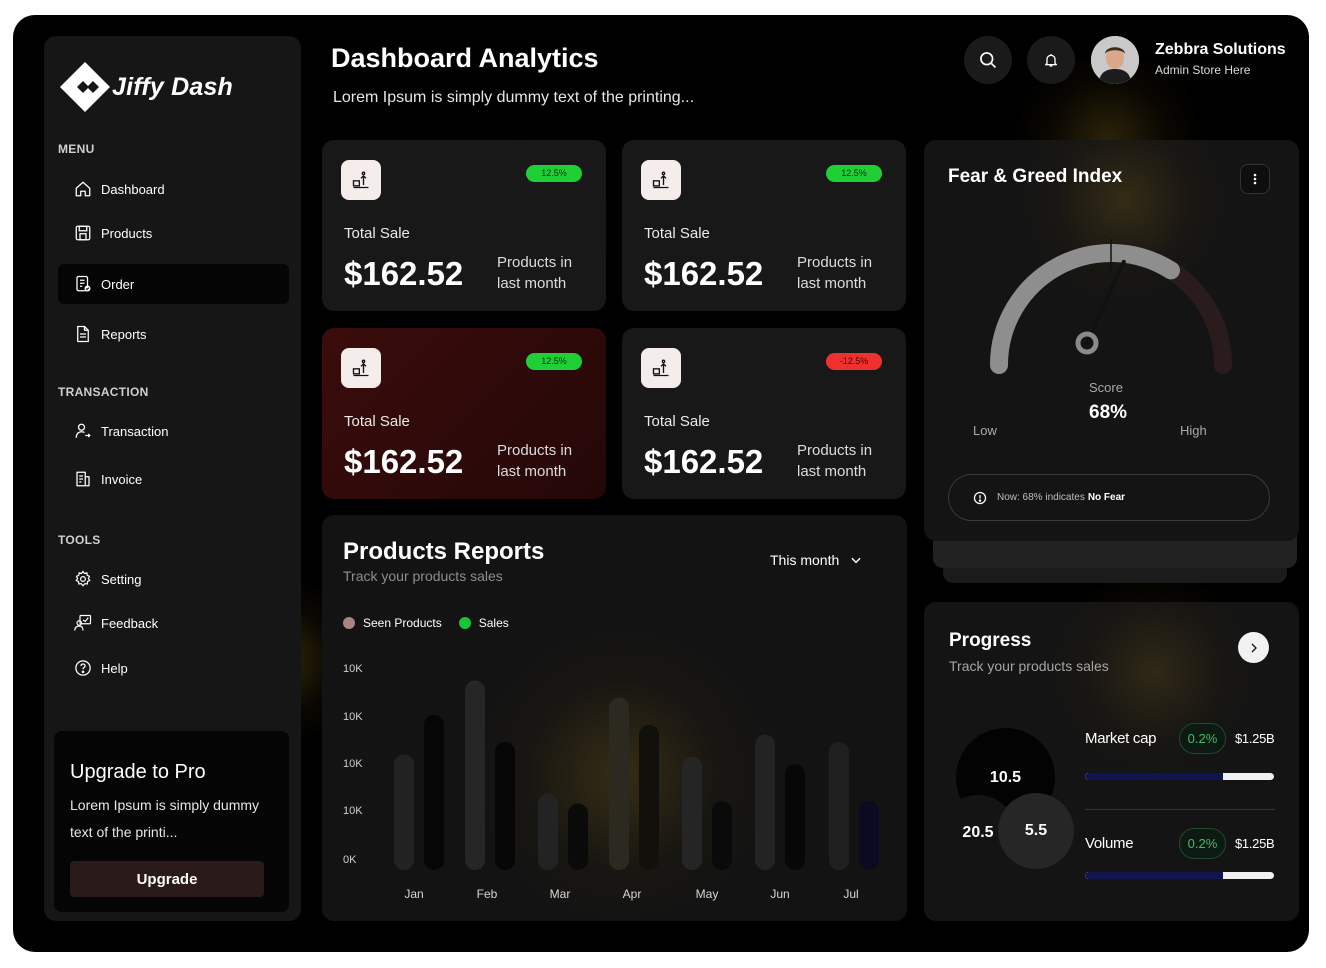 This screenshot has width=1326, height=968. What do you see at coordinates (1029, 666) in the screenshot?
I see `progress-subtitle: Track your products sales` at bounding box center [1029, 666].